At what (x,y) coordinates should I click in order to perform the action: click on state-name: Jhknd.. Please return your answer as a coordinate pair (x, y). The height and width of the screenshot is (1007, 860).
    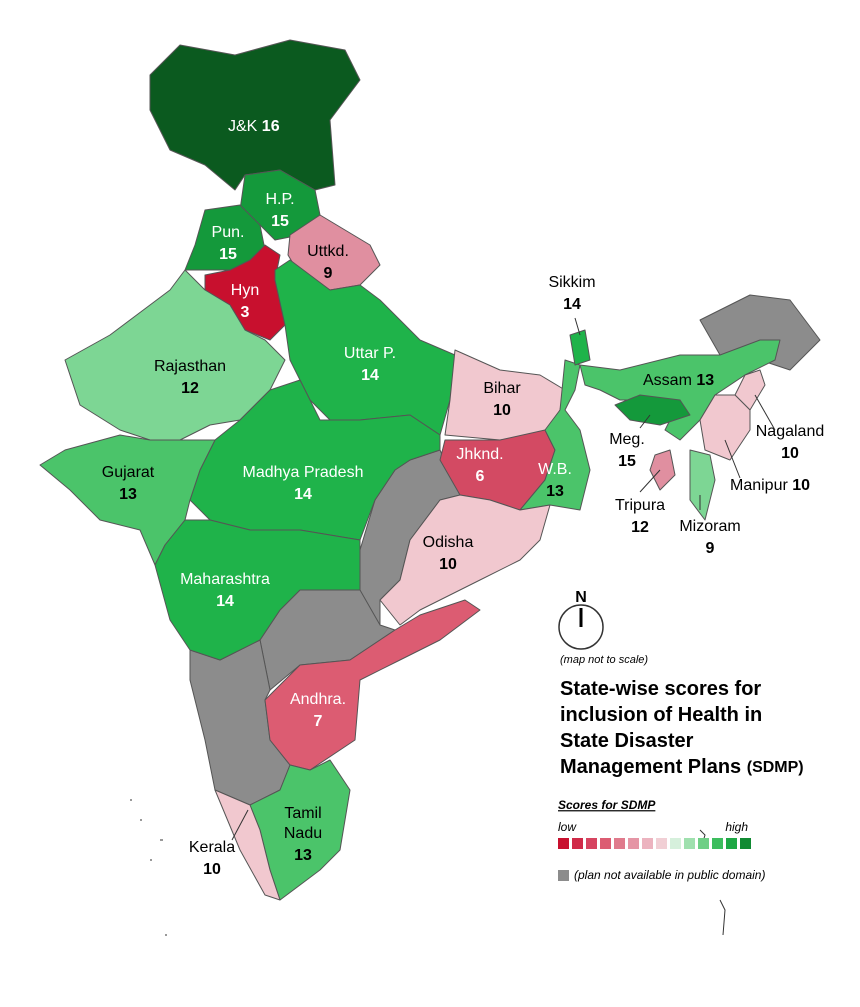
    Looking at the image, I should click on (479, 454).